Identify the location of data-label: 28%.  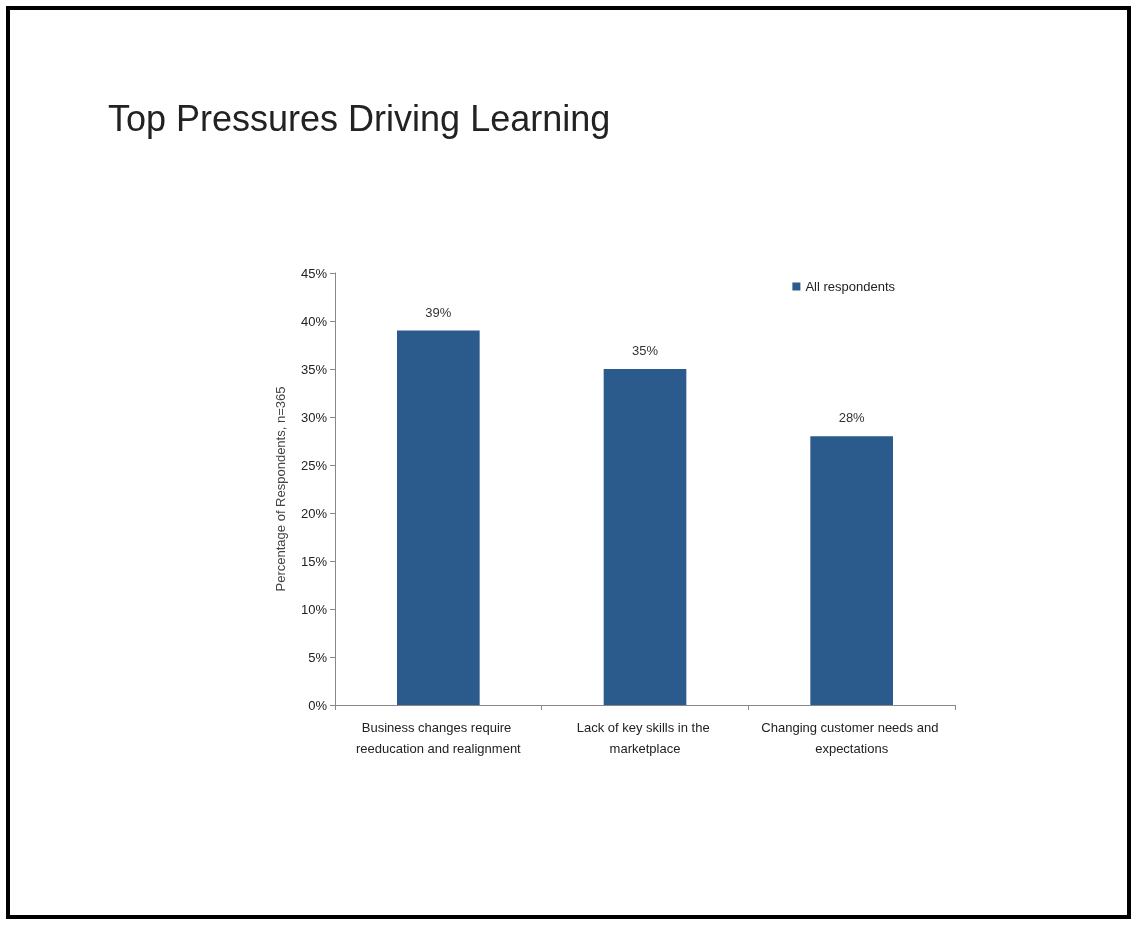
(852, 418).